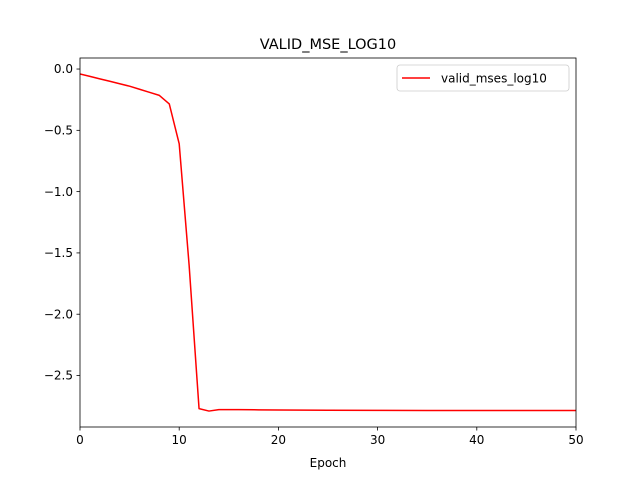 This screenshot has width=640, height=480. I want to click on x-tick-label: 40, so click(476, 440).